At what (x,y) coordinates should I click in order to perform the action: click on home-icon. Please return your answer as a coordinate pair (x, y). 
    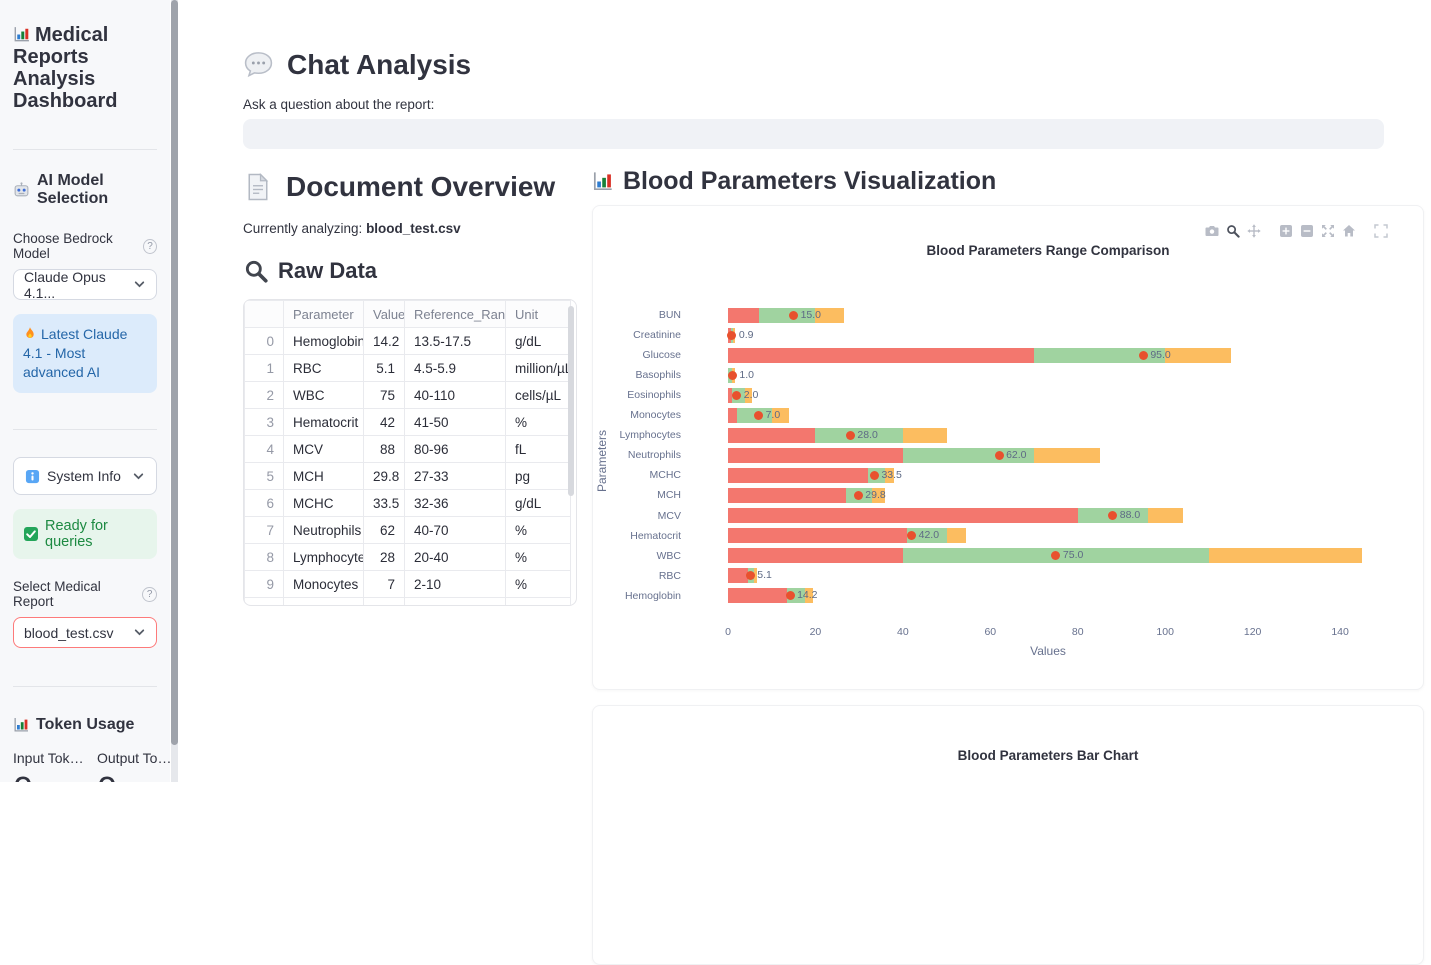
    Looking at the image, I should click on (1349, 231).